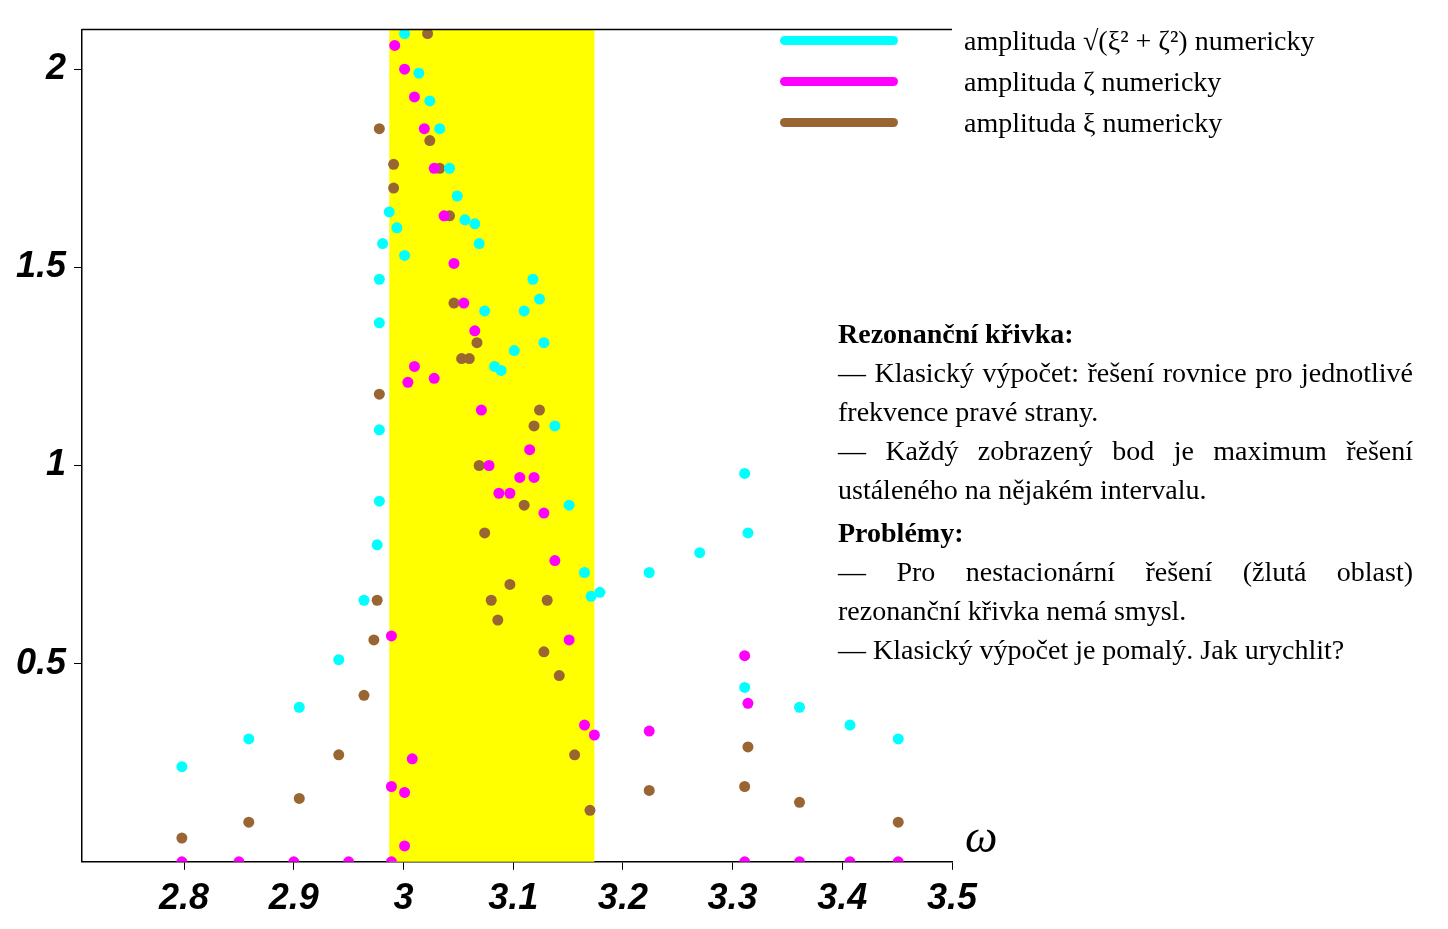  Describe the element at coordinates (1092, 650) in the screenshot. I see `annotation: — Klasický výpočet je pomalý. Jak urychlit?` at that location.